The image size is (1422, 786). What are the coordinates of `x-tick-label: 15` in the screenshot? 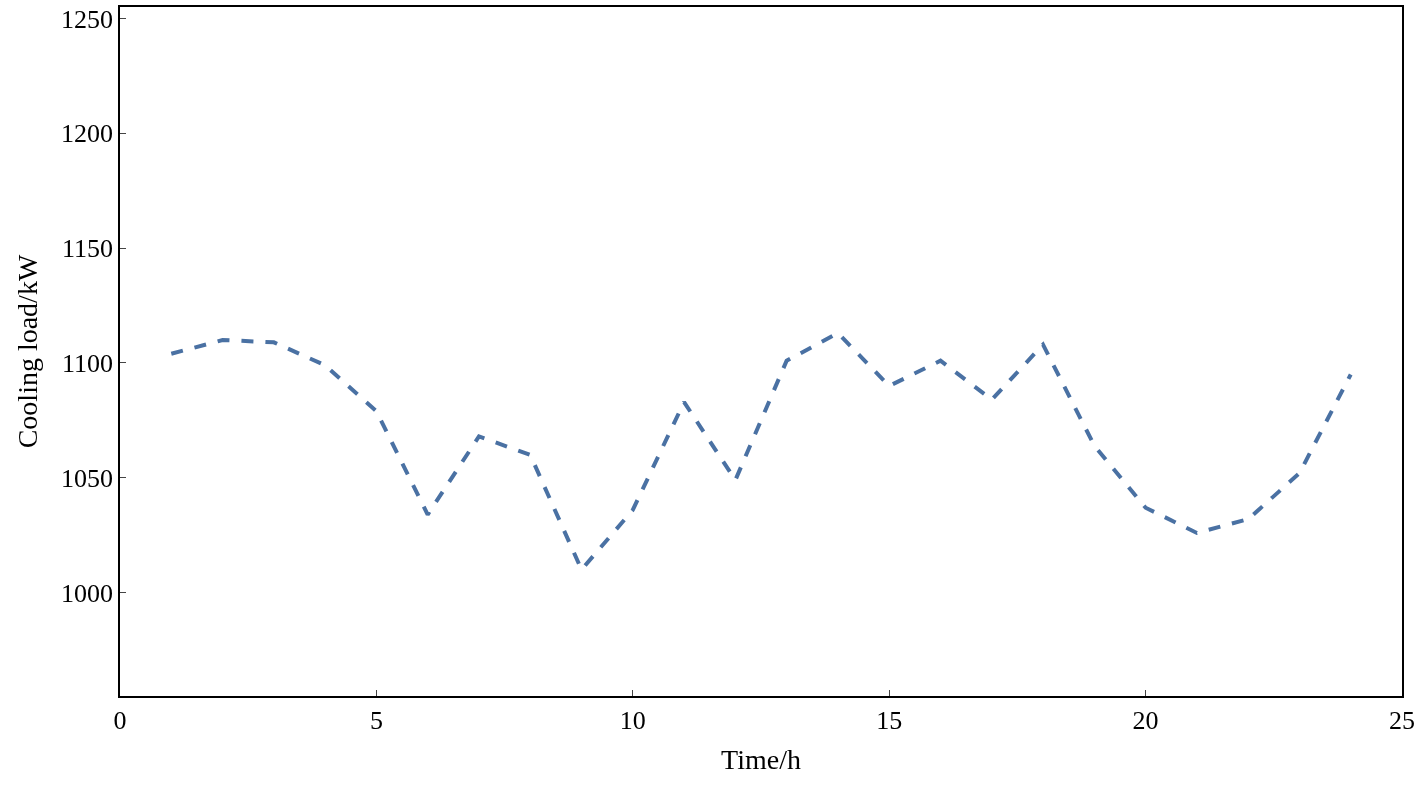 It's located at (889, 720).